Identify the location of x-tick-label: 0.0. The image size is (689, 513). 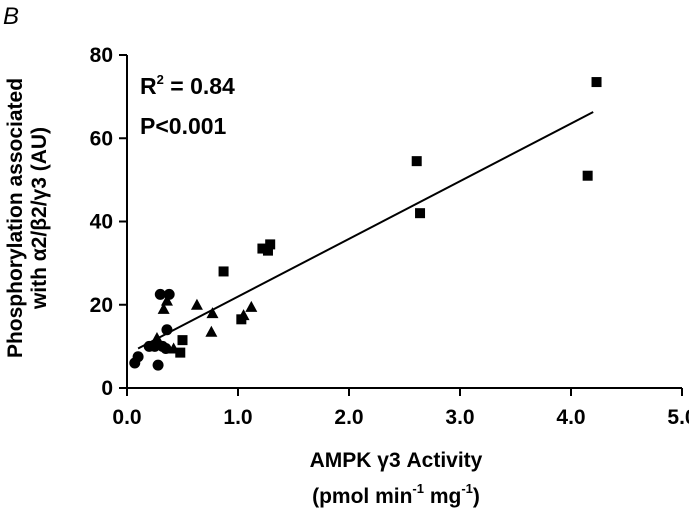
(126, 417).